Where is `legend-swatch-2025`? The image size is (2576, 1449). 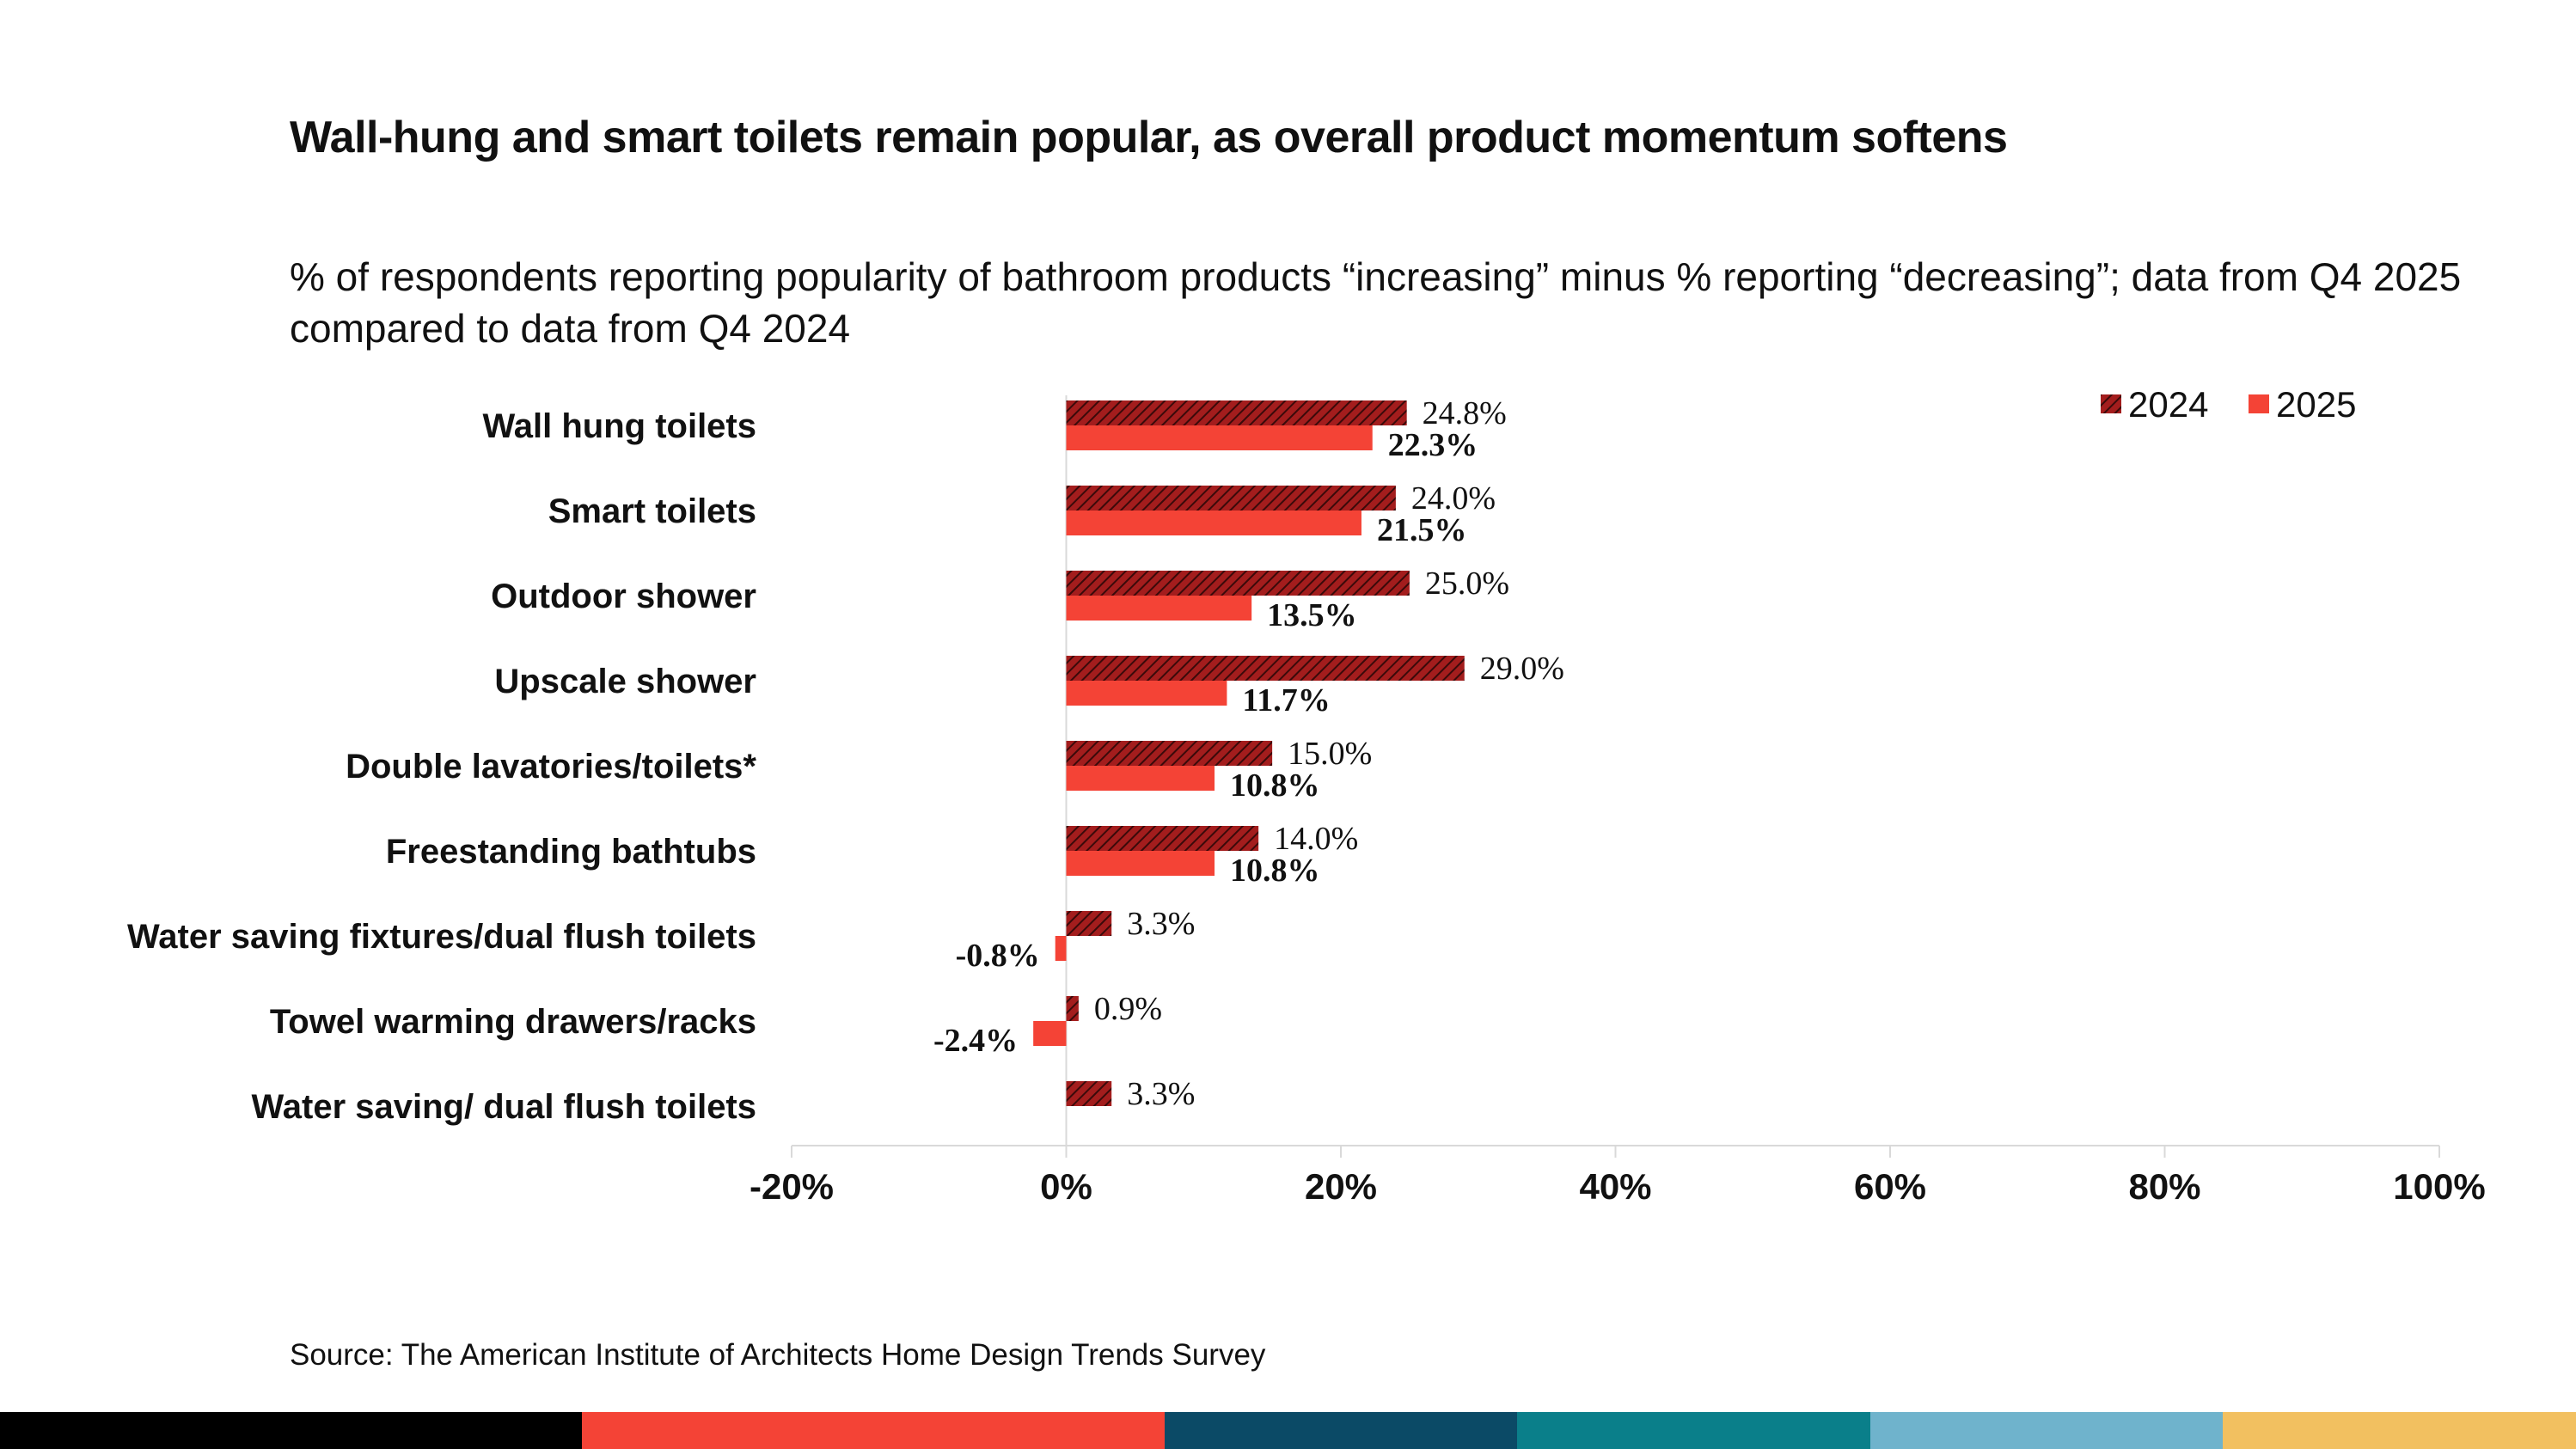
legend-swatch-2025 is located at coordinates (2259, 403).